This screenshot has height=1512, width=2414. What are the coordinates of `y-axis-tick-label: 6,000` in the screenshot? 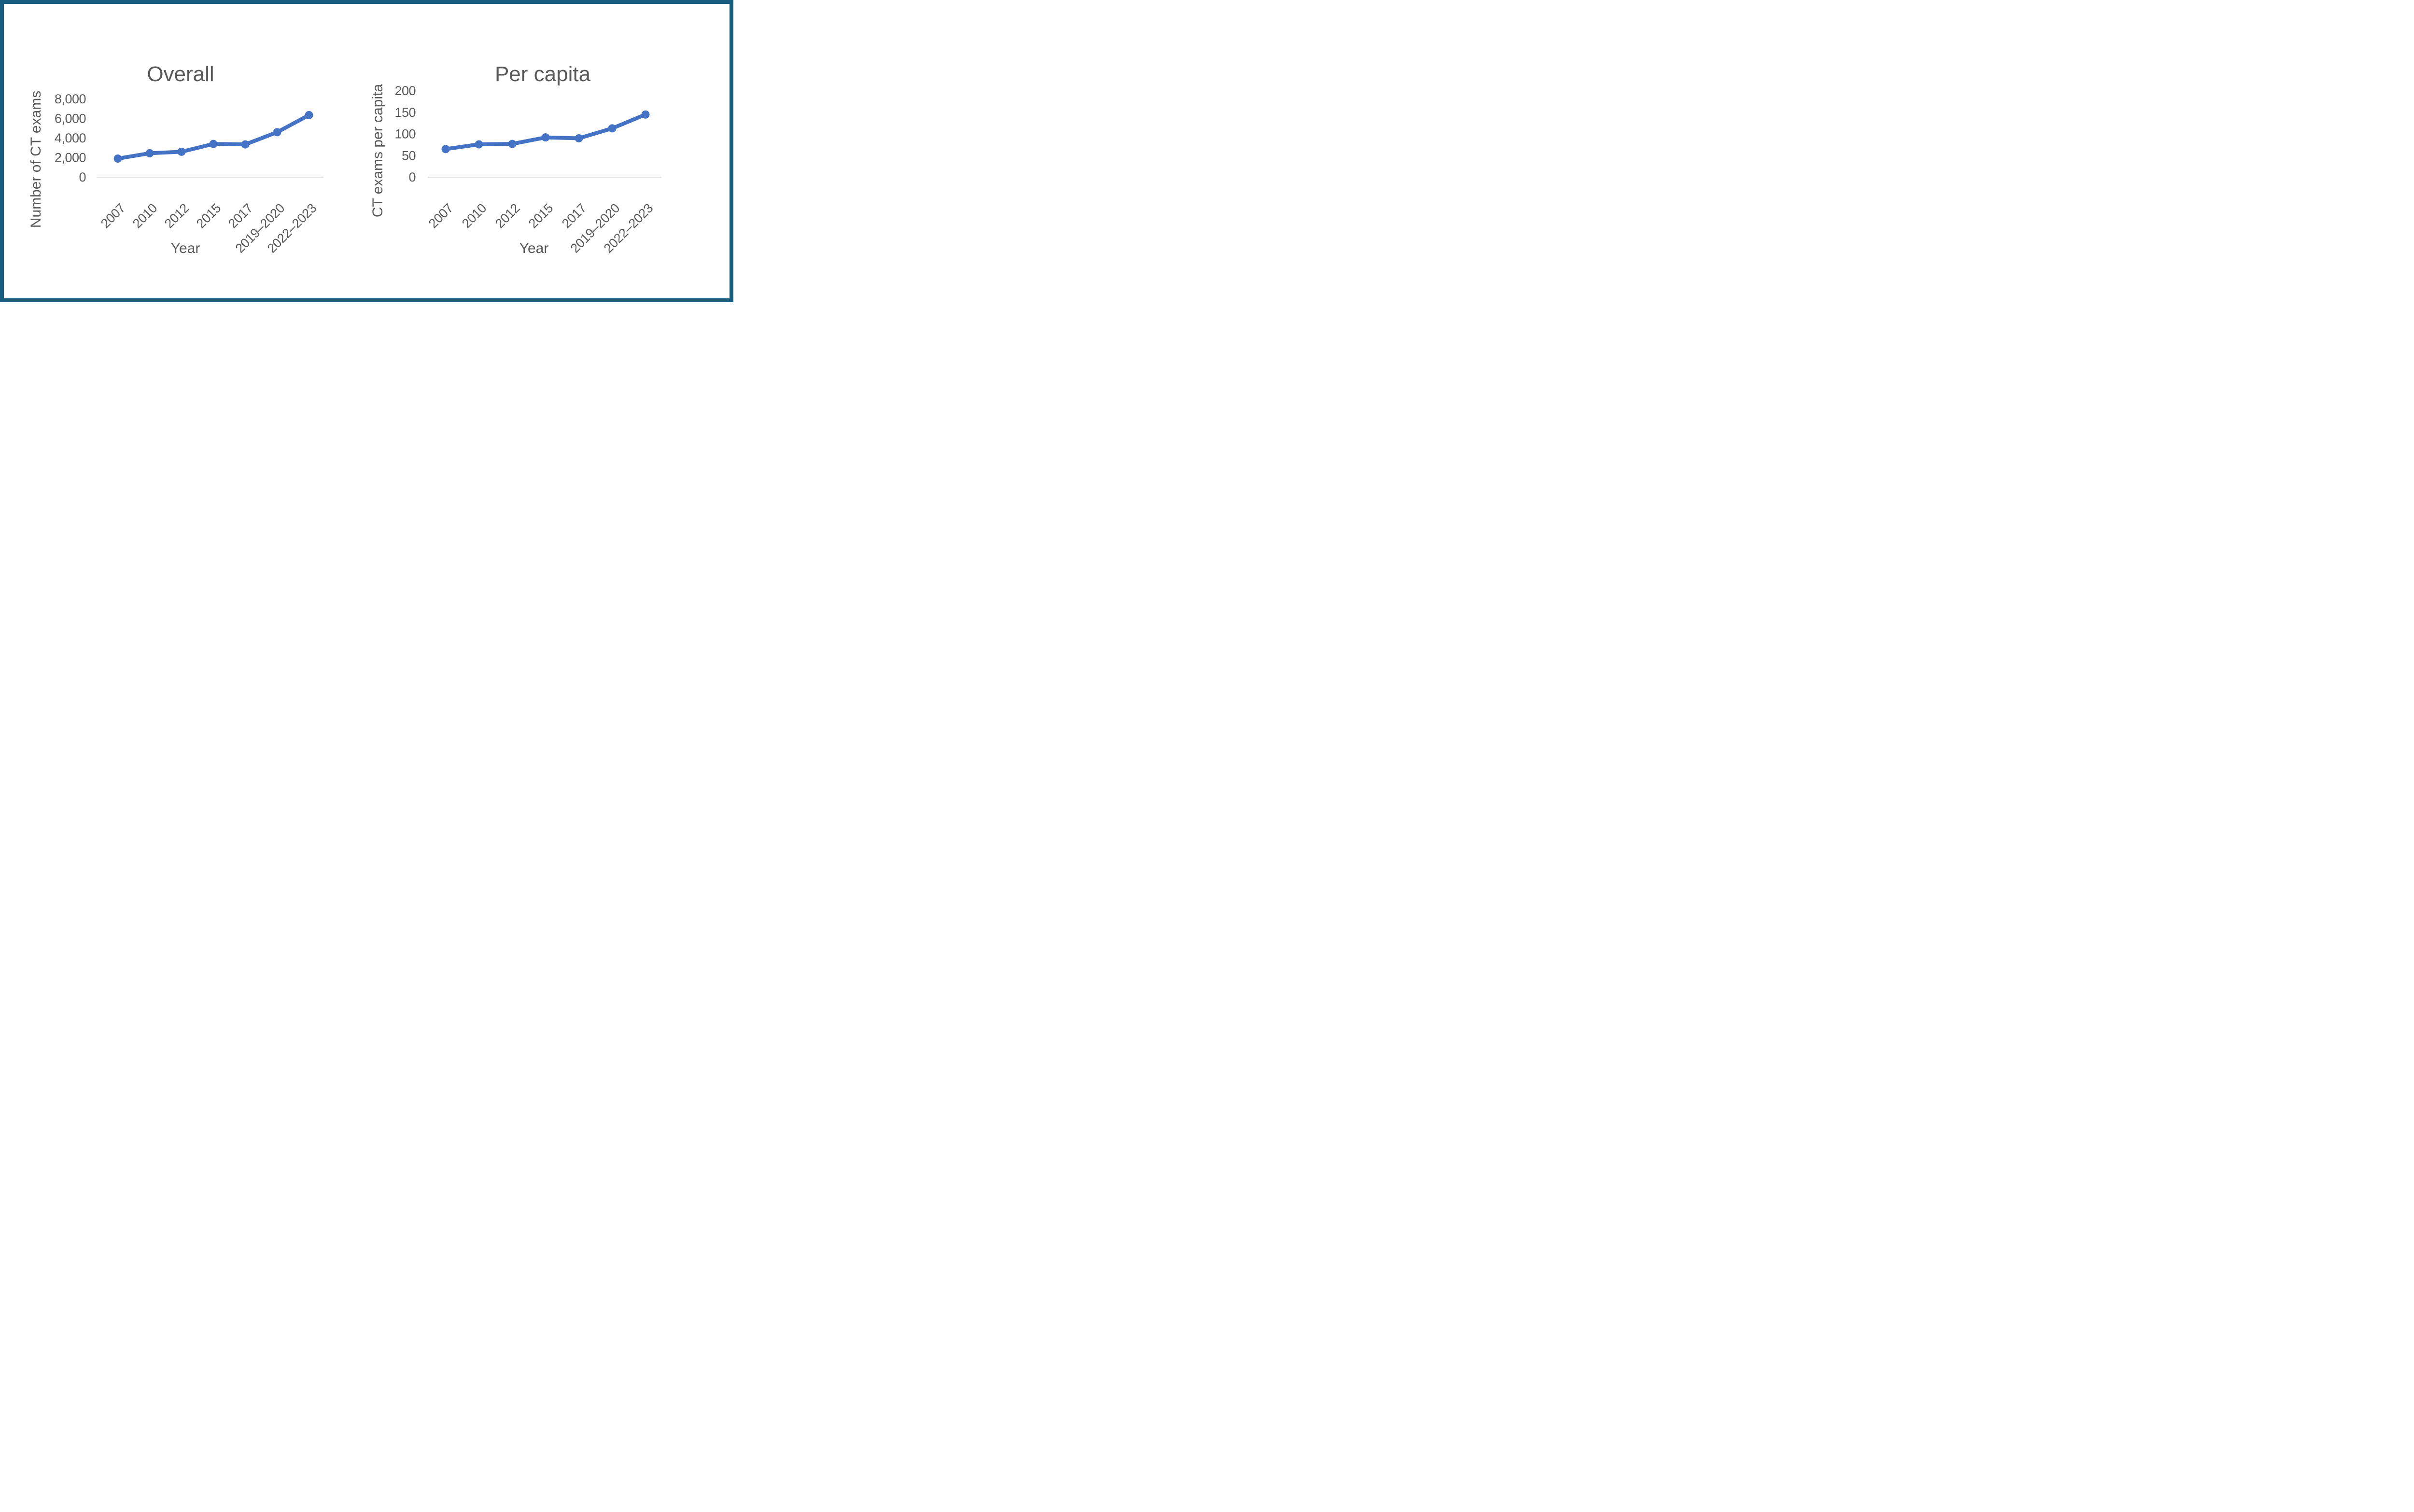 It's located at (70, 119).